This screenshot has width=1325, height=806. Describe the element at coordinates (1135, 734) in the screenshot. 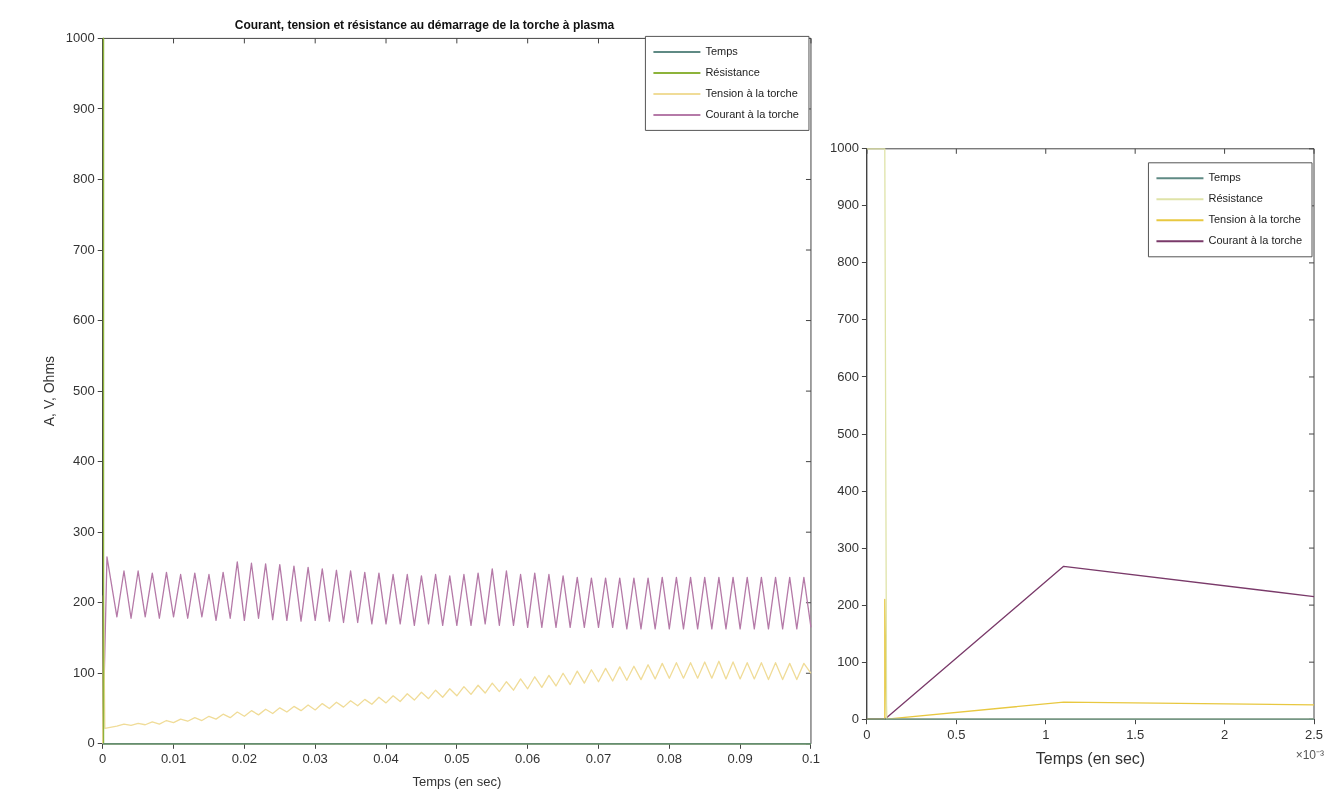

I see `x-tick-label: 1.5` at that location.